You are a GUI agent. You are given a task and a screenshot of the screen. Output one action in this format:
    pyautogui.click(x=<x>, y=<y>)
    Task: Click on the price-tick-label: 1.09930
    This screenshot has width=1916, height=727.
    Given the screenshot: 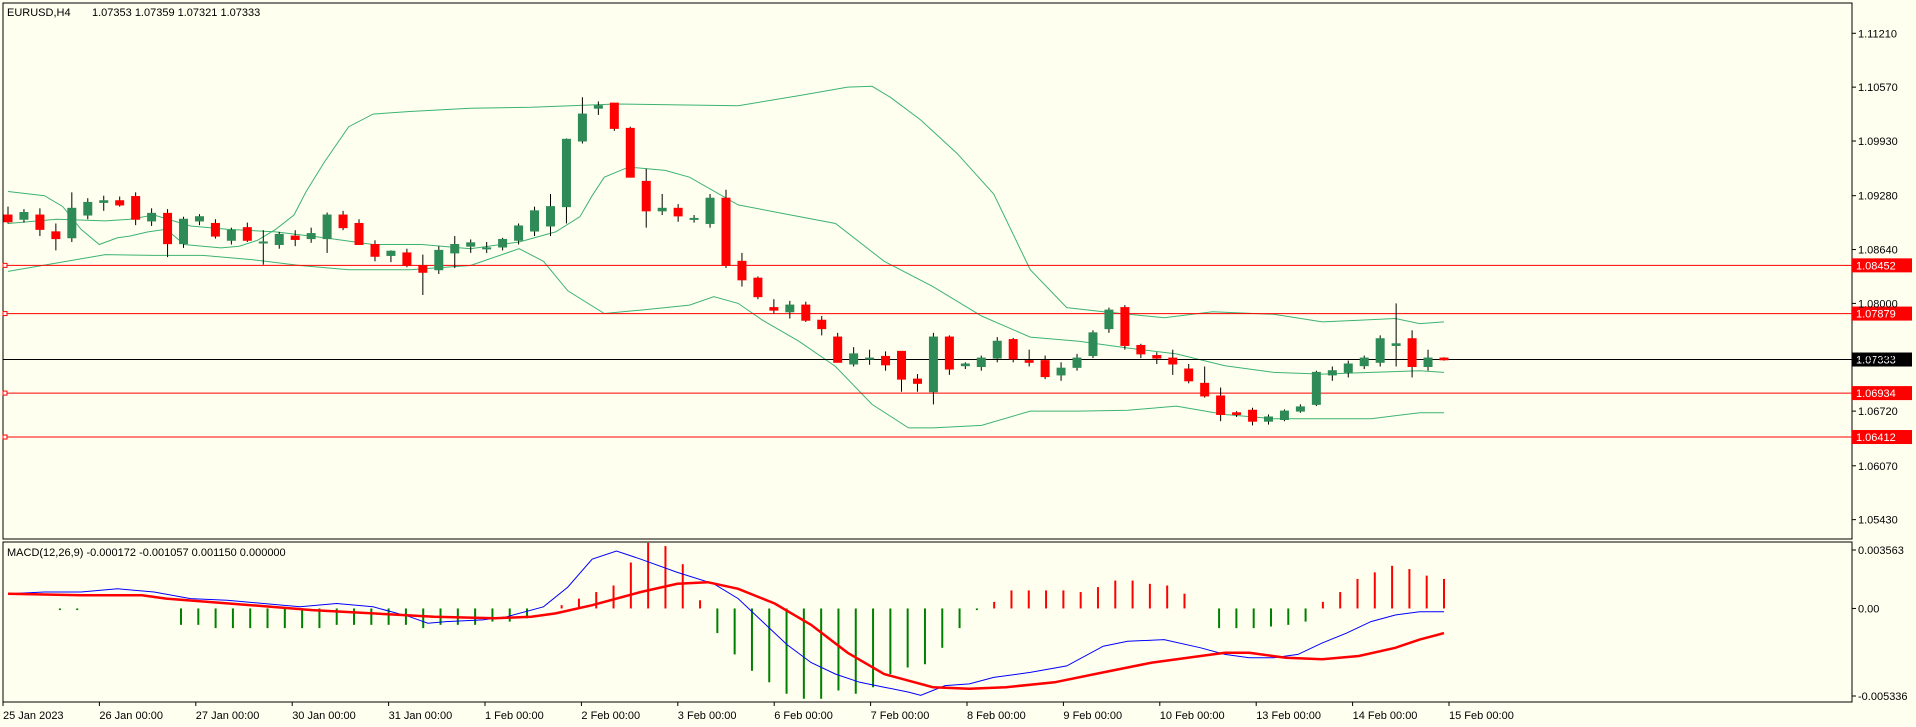 What is the action you would take?
    pyautogui.click(x=1878, y=142)
    